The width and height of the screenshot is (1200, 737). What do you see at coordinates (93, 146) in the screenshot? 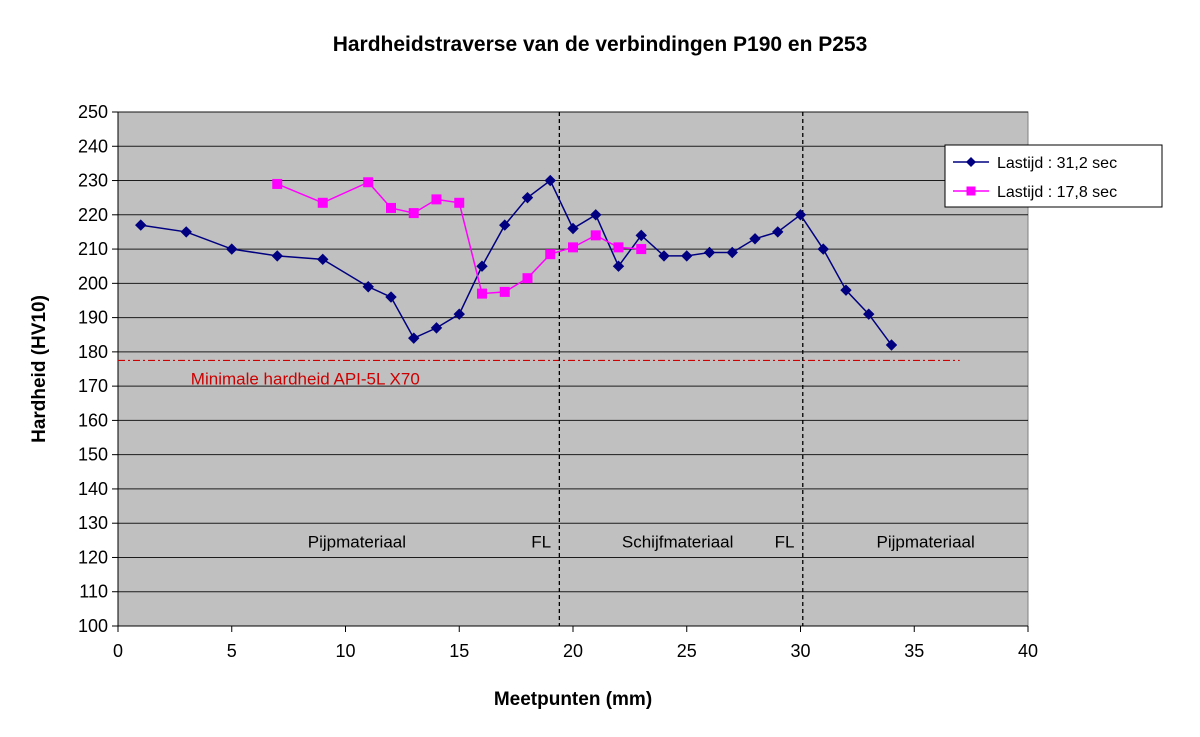
I see `y-tick-label: 240` at bounding box center [93, 146].